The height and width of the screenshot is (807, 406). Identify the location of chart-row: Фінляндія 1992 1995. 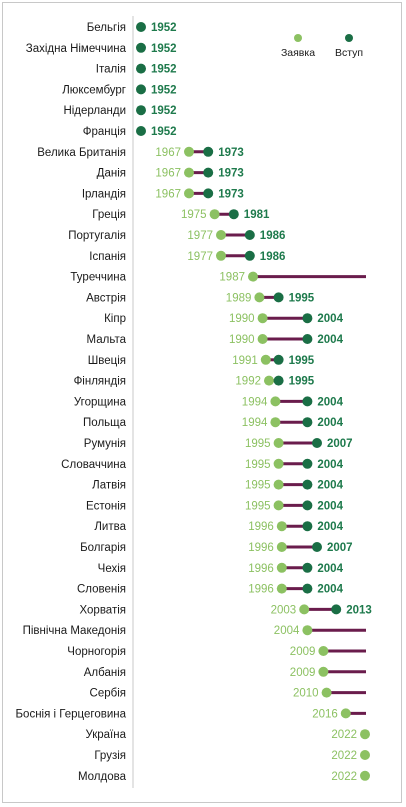
(194, 381).